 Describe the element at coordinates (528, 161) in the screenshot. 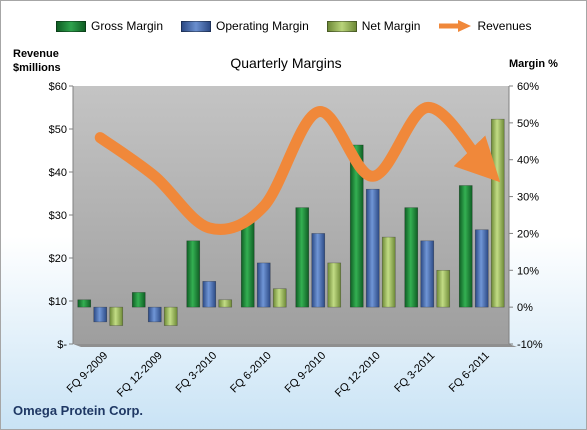

I see `right-tick-label: 40%` at that location.